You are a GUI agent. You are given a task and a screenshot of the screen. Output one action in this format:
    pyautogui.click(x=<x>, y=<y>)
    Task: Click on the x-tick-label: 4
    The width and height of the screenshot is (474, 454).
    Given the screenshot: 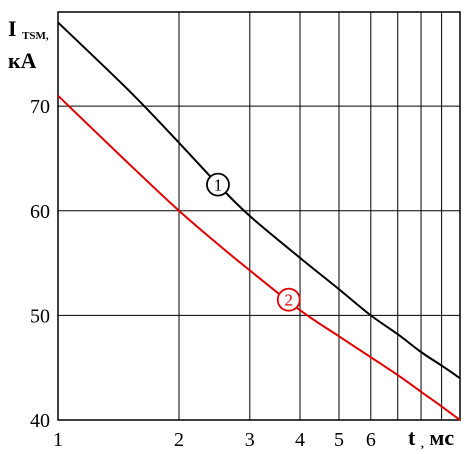 What is the action you would take?
    pyautogui.click(x=300, y=440)
    